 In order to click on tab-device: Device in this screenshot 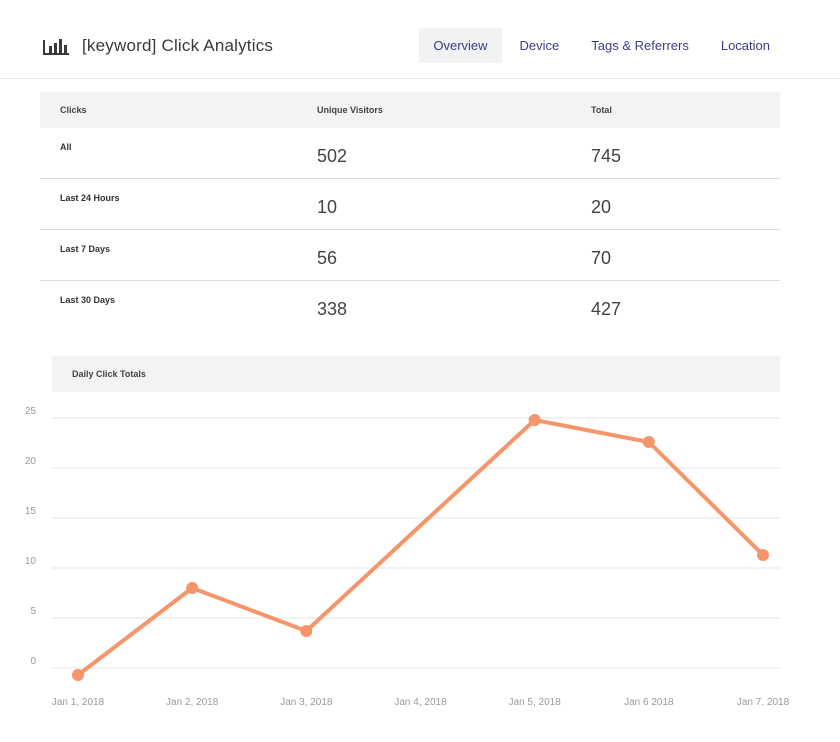, I will do `click(539, 45)`.